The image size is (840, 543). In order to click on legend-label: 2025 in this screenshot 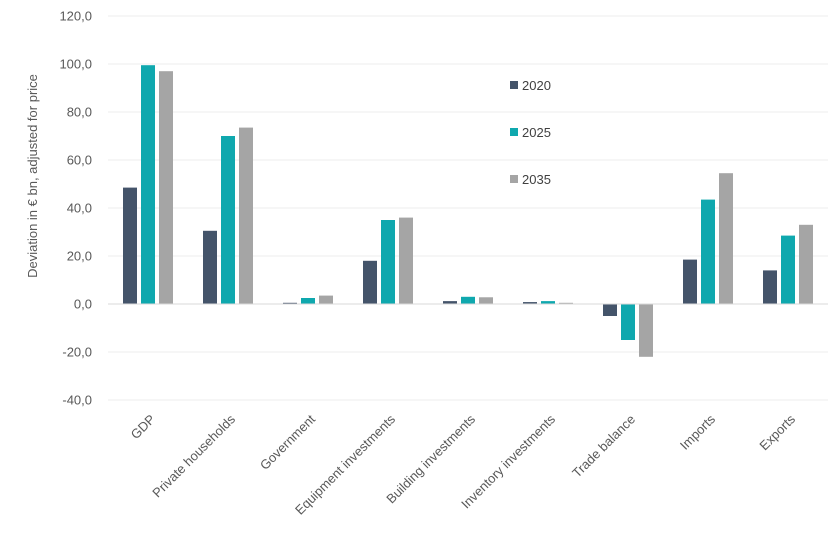, I will do `click(536, 132)`.